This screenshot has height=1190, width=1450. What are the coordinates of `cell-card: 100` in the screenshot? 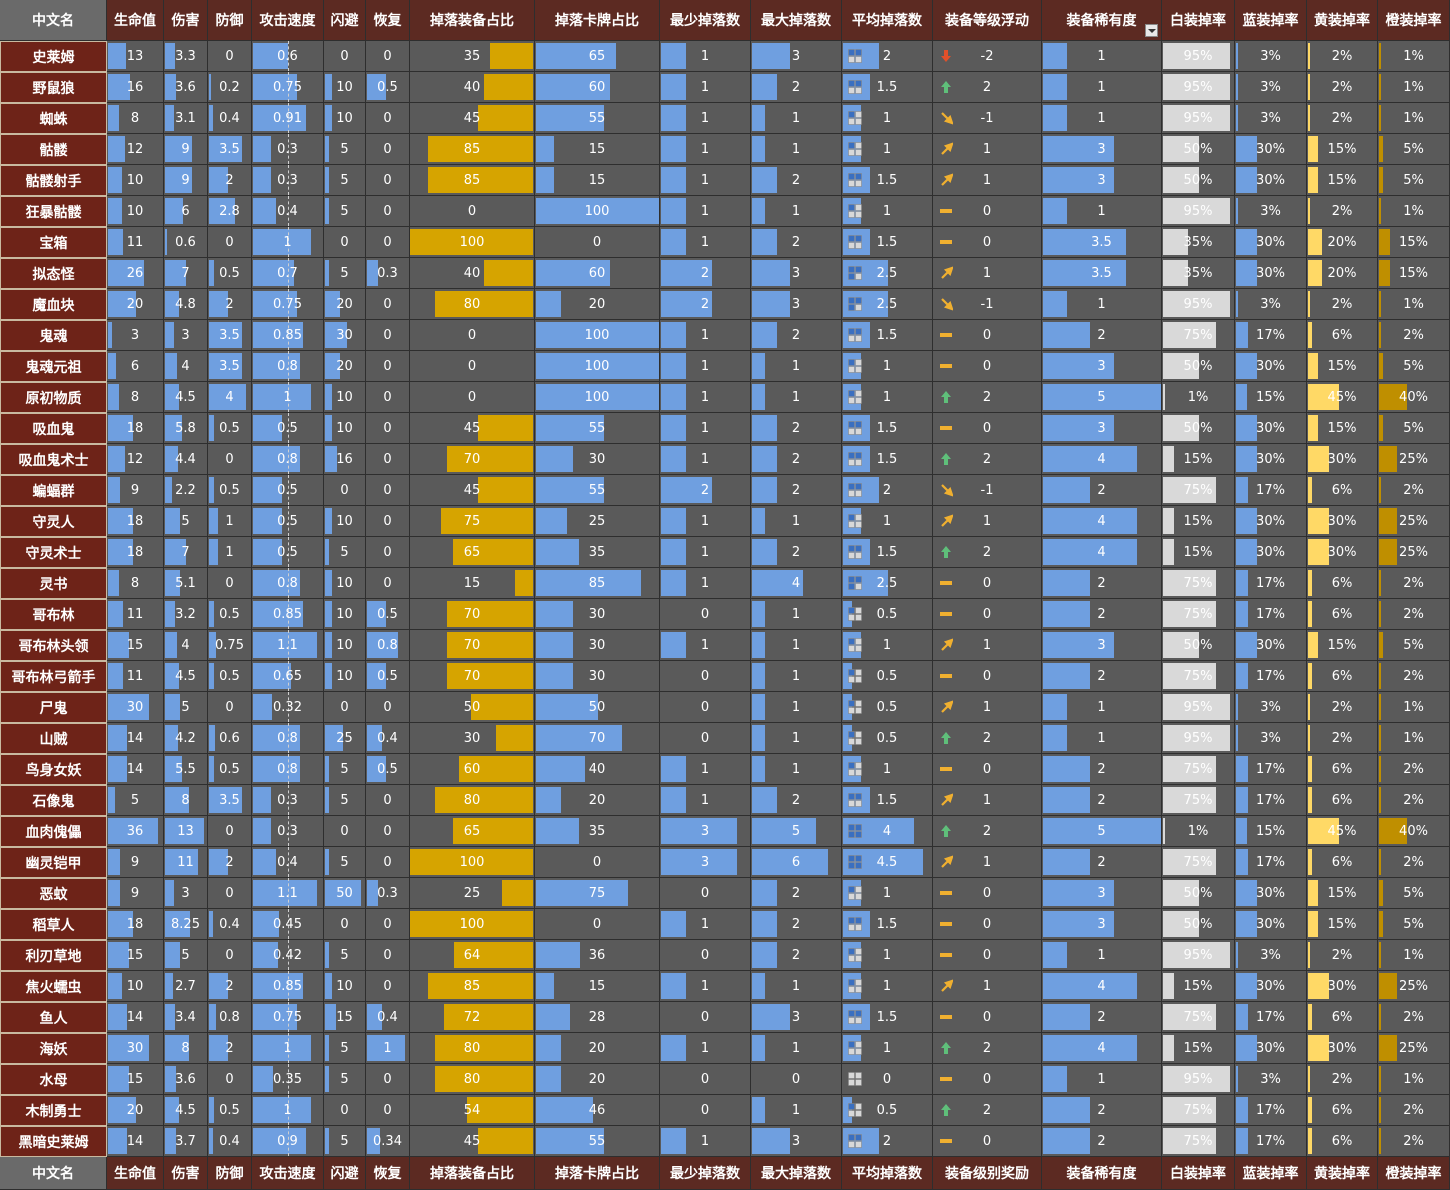 It's located at (597, 211).